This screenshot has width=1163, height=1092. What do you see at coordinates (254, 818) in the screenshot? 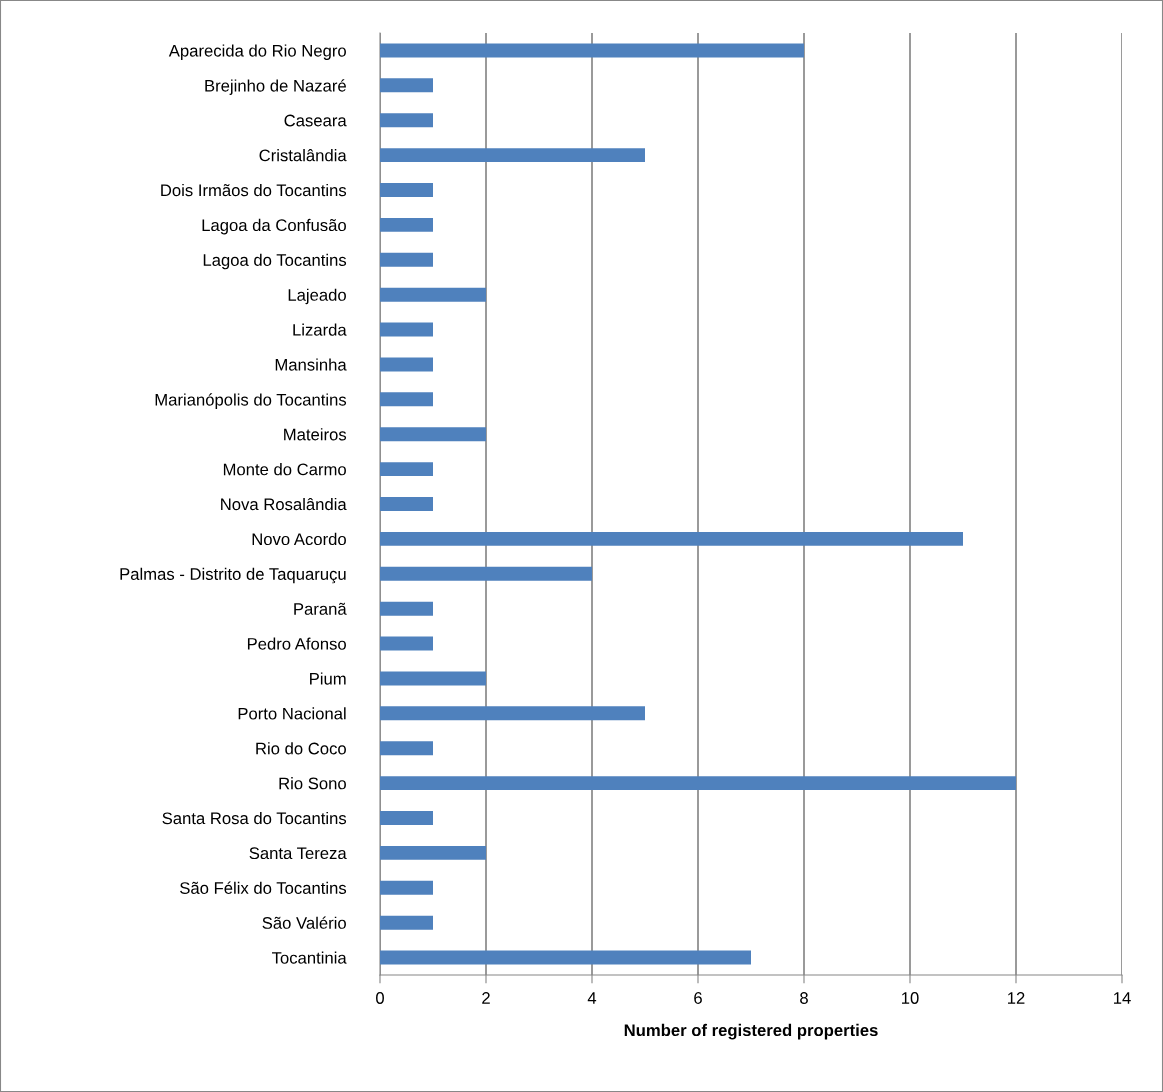
I see `y-tick-label: Santa Rosa do Tocantins` at bounding box center [254, 818].